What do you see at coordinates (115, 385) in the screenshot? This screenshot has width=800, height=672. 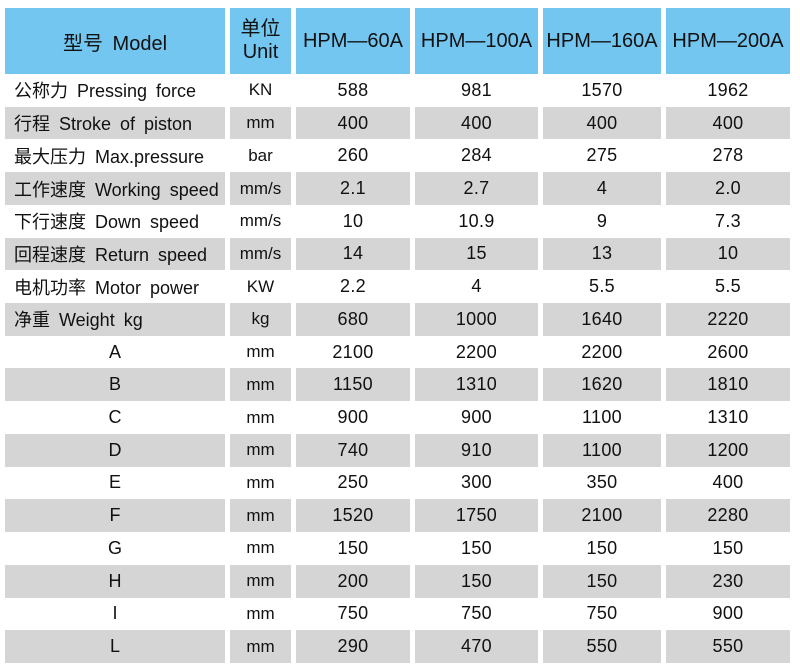 I see `row-label: B` at bounding box center [115, 385].